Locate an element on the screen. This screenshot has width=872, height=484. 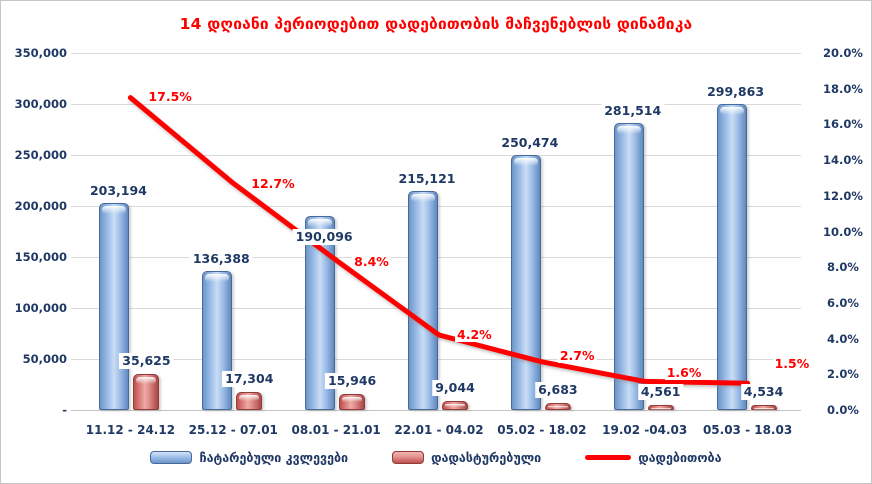
legend-item-positivity: დადებითობა is located at coordinates (653, 457).